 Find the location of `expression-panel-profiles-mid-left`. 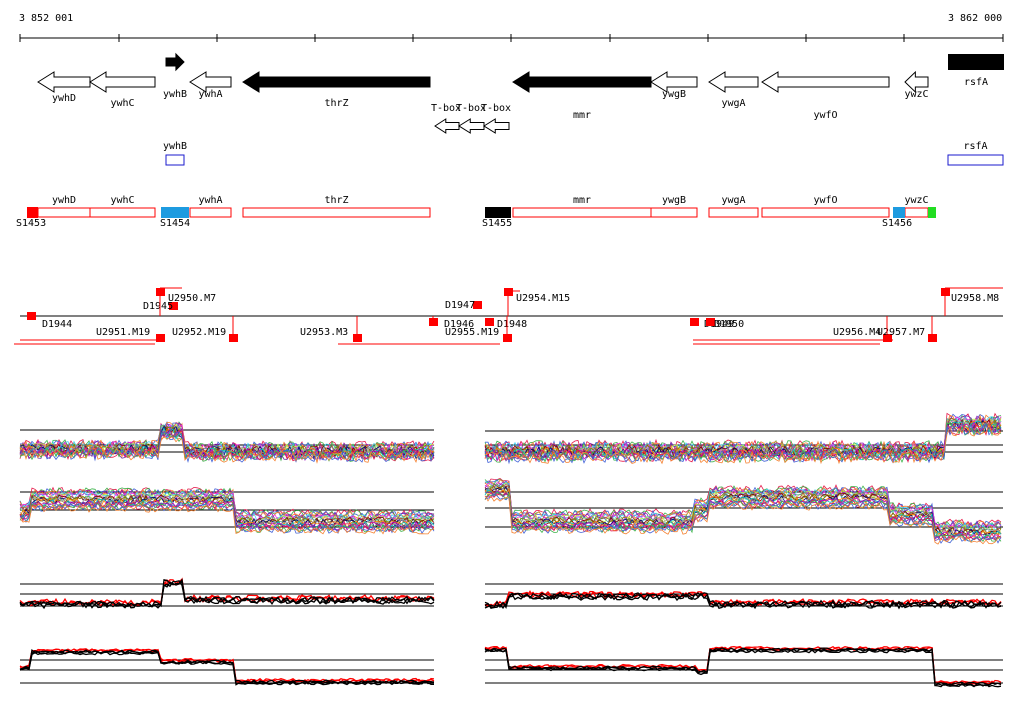

expression-panel-profiles-mid-left is located at coordinates (227, 510).